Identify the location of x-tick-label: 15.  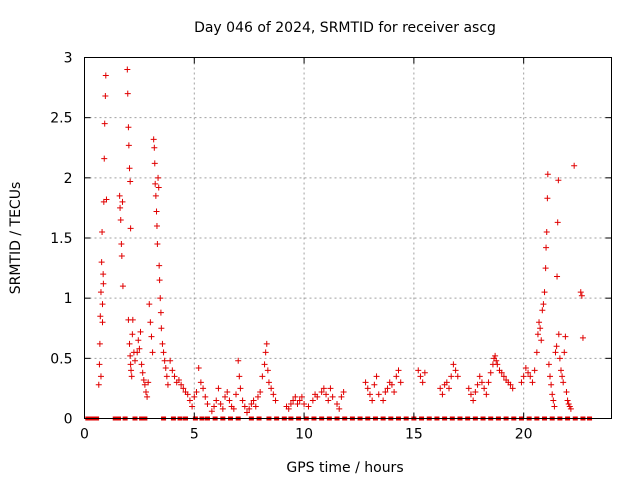
(414, 435).